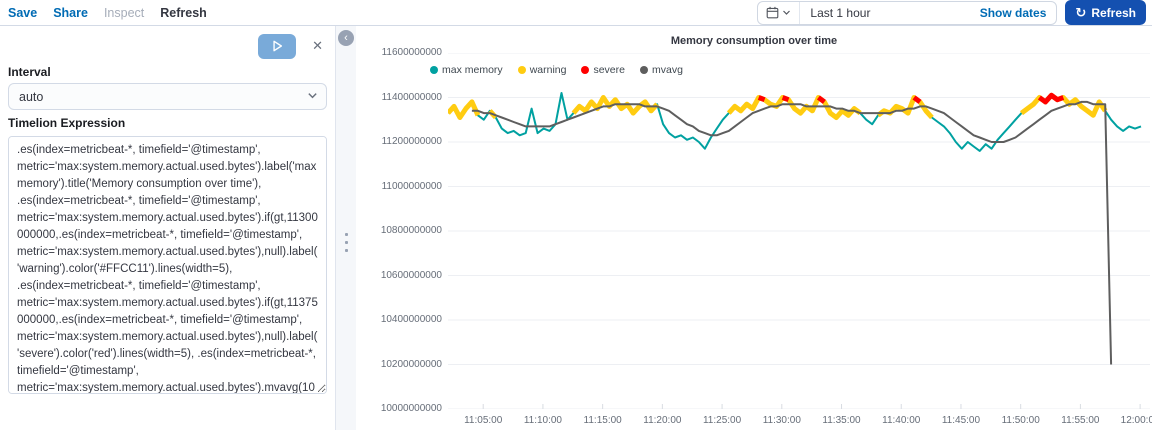 Image resolution: width=1152 pixels, height=430 pixels. What do you see at coordinates (167, 96) in the screenshot?
I see `interval-select: auto` at bounding box center [167, 96].